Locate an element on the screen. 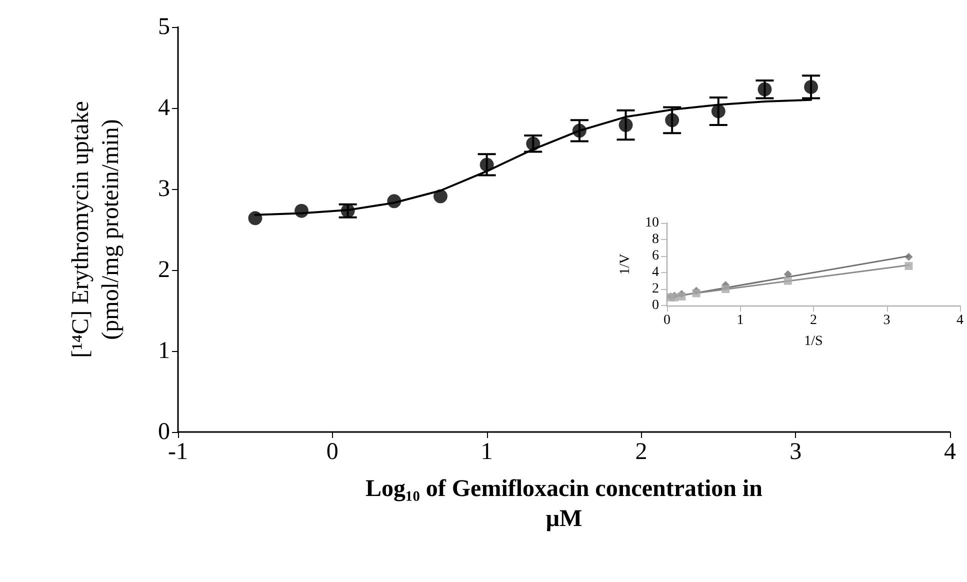 The width and height of the screenshot is (967, 582). x-tick-label: -1 is located at coordinates (178, 452).